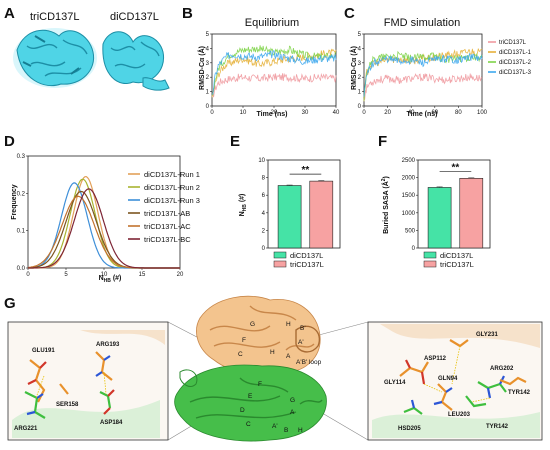 The height and width of the screenshot is (450, 550). I want to click on y-tick-label: 8, so click(264, 179).